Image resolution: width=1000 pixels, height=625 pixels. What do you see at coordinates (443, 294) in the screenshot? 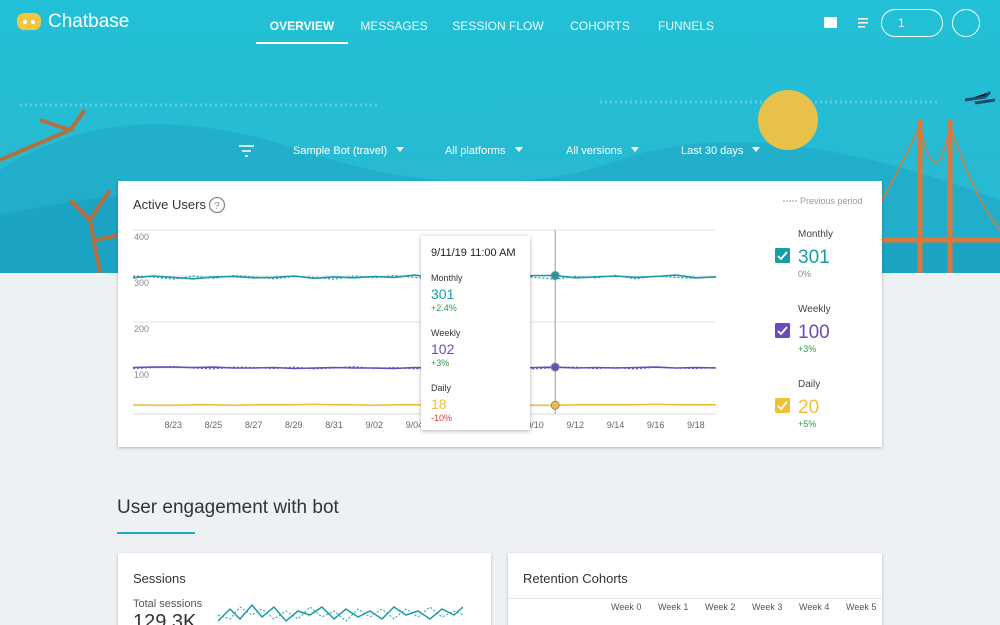
I see `tooltip-value: 301` at bounding box center [443, 294].